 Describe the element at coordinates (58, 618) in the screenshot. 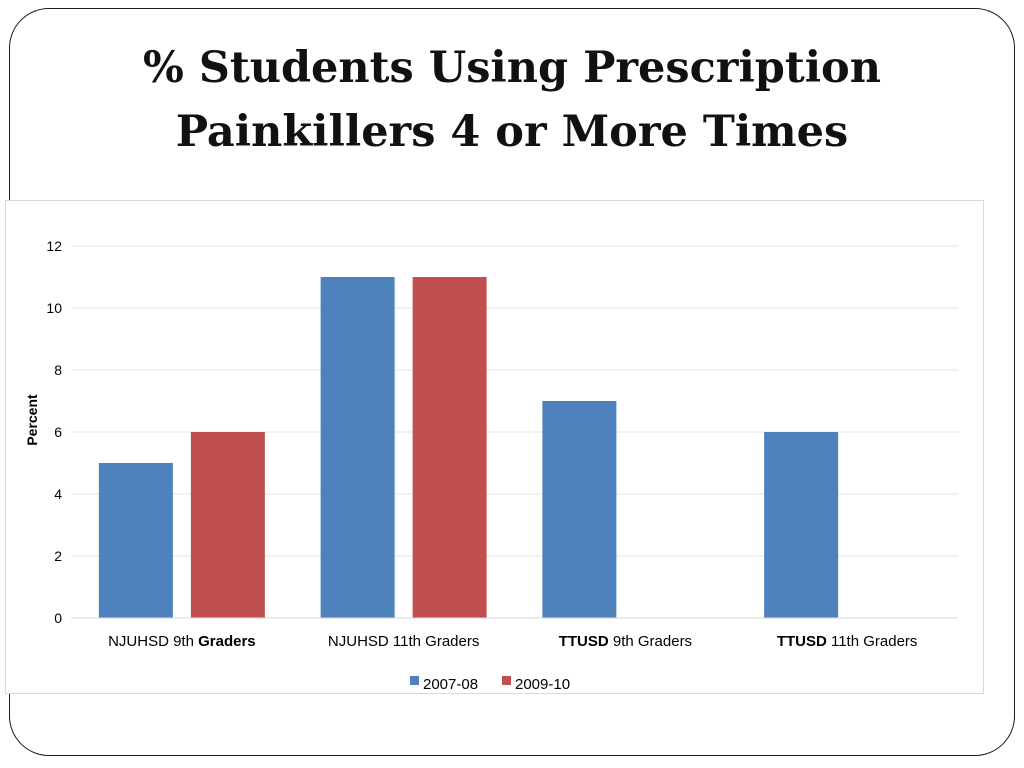

I see `y-tick-label: 0` at that location.